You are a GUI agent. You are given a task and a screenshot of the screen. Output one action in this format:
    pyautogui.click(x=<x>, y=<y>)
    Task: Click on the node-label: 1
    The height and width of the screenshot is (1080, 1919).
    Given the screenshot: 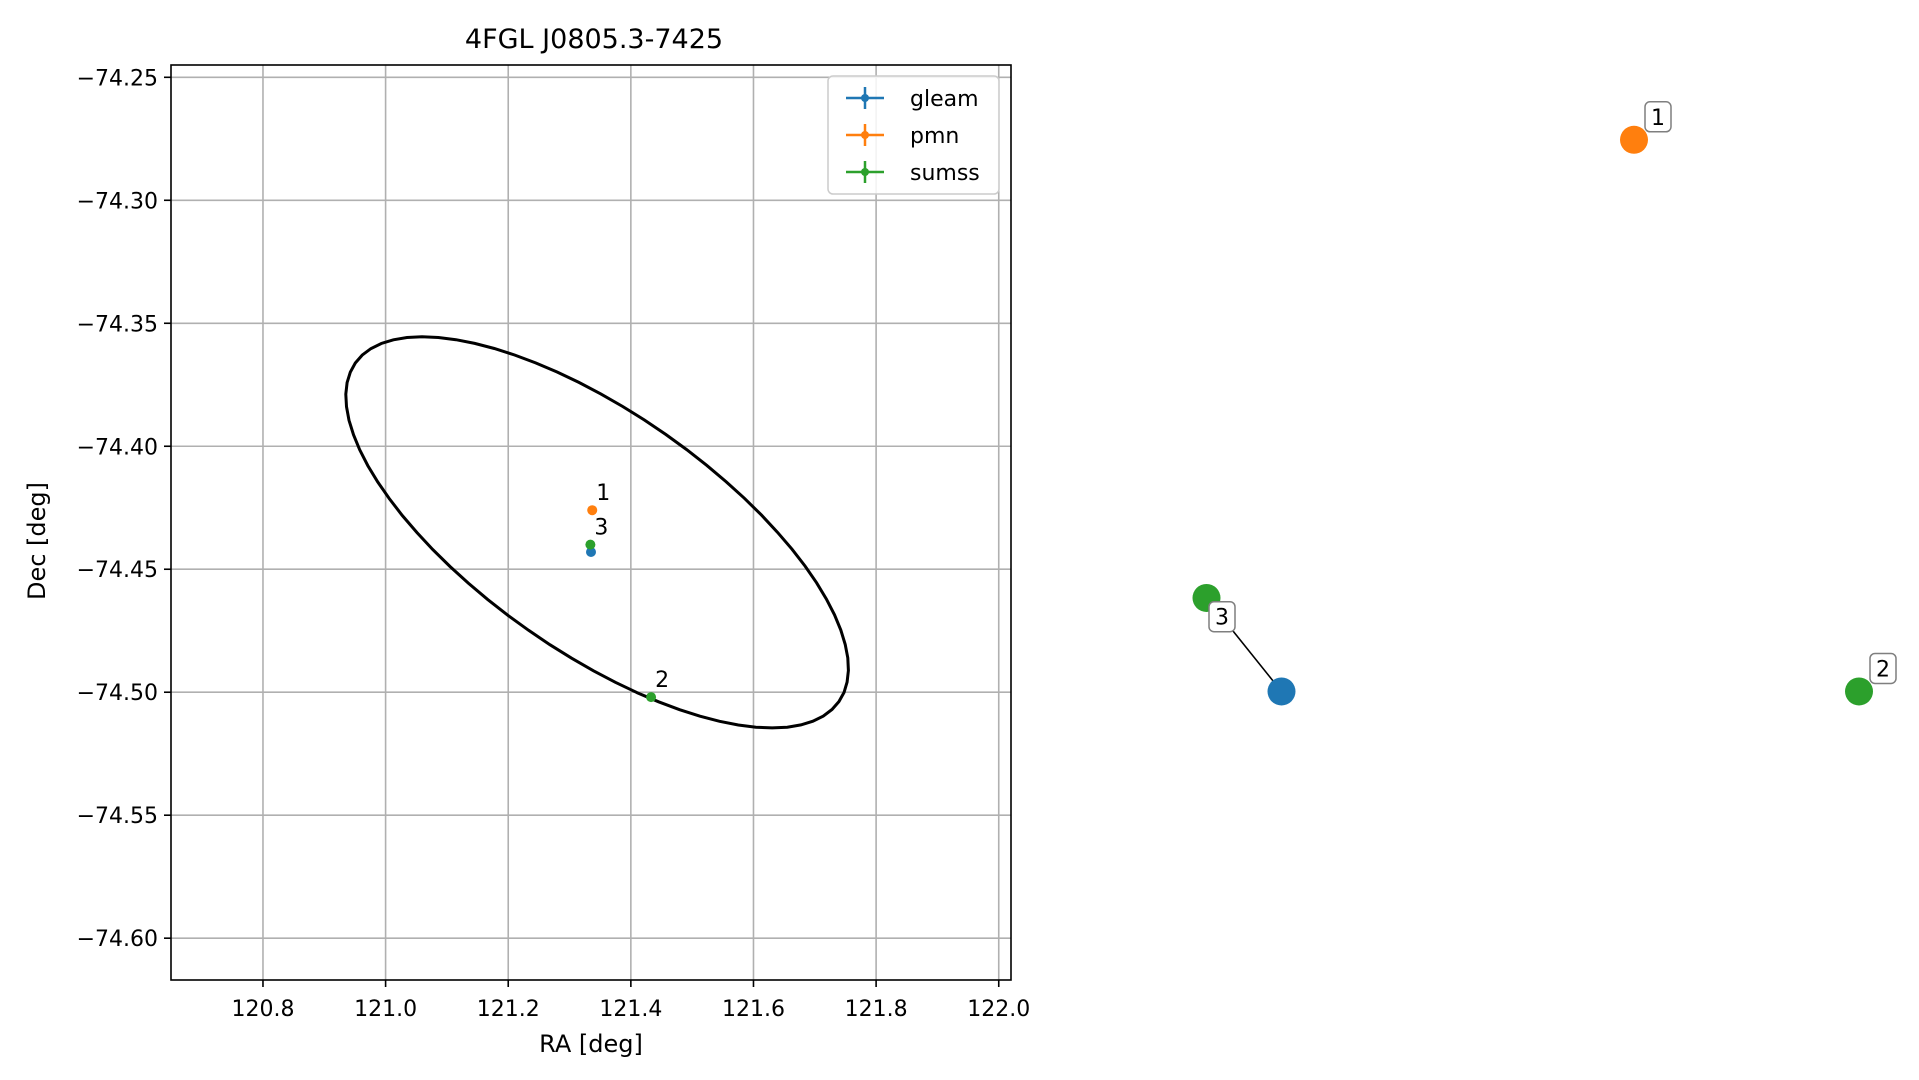 What is the action you would take?
    pyautogui.click(x=1658, y=118)
    